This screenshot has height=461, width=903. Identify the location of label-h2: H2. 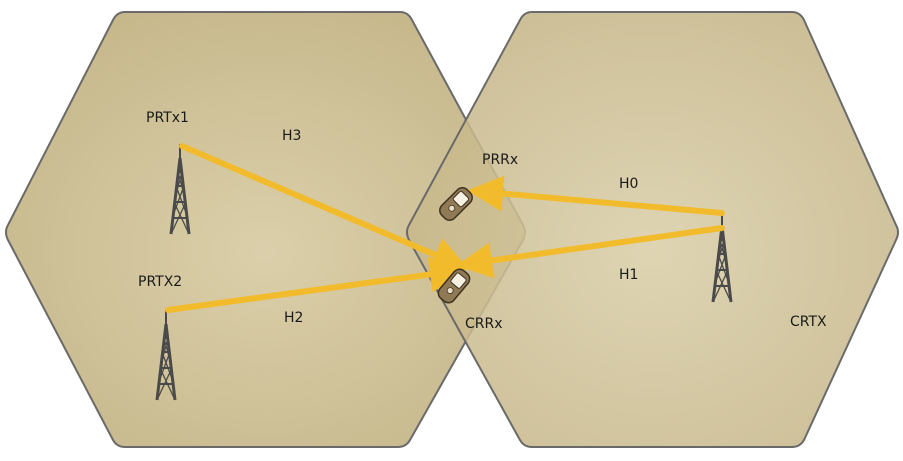
(294, 318).